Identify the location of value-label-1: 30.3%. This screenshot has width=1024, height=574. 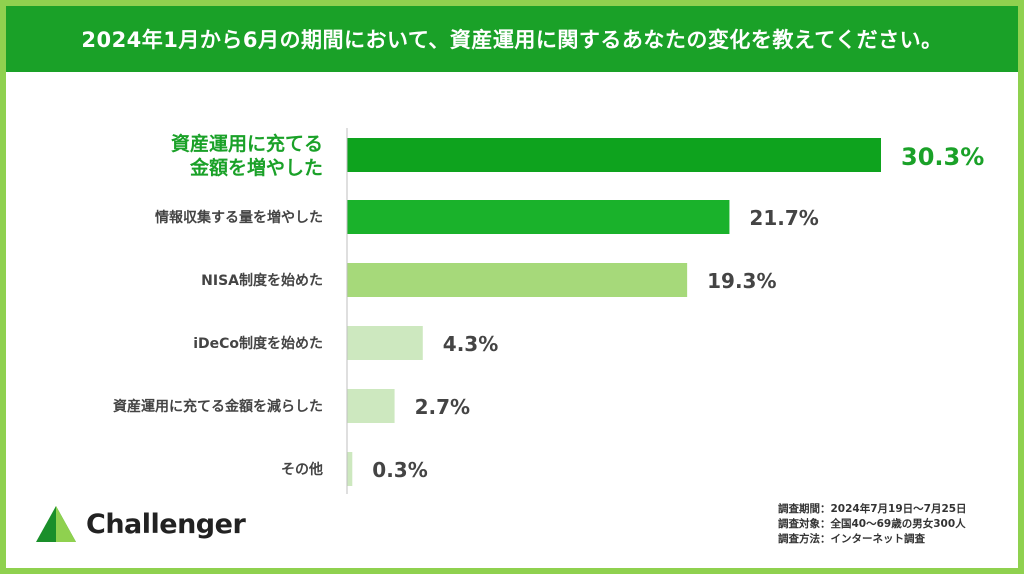
(942, 157).